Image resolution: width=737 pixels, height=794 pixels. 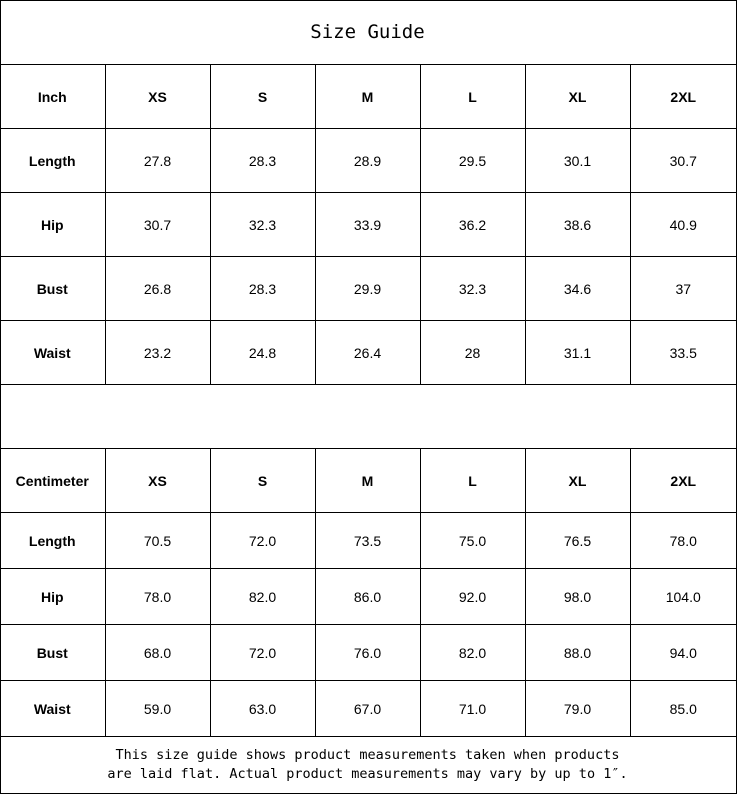 I want to click on table-cell: 37, so click(x=682, y=288).